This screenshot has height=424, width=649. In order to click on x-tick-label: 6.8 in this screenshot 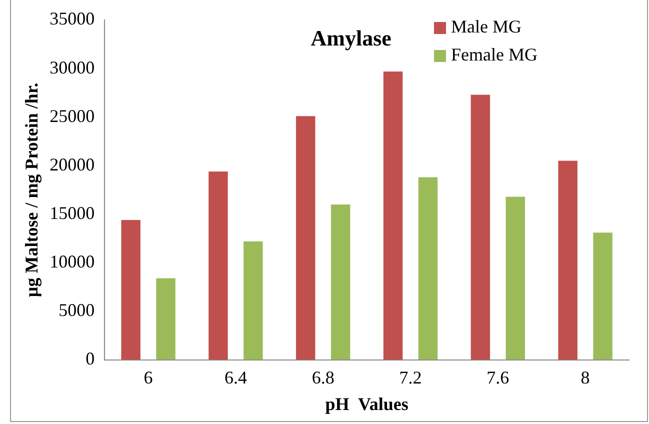, I will do `click(323, 377)`.